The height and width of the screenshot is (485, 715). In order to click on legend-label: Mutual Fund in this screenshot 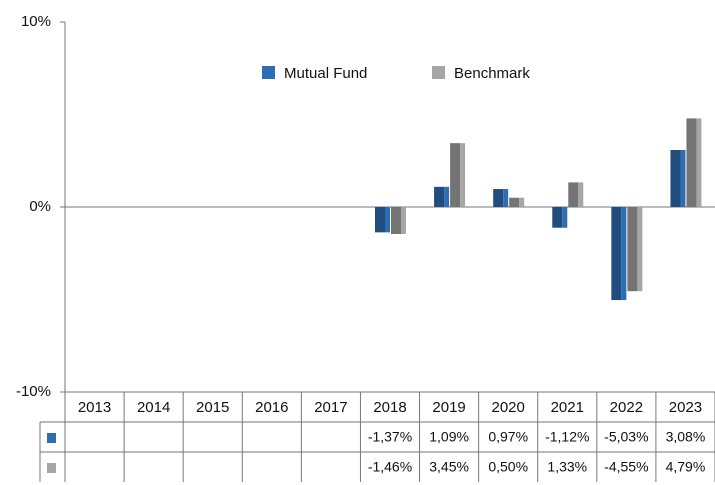, I will do `click(325, 73)`.